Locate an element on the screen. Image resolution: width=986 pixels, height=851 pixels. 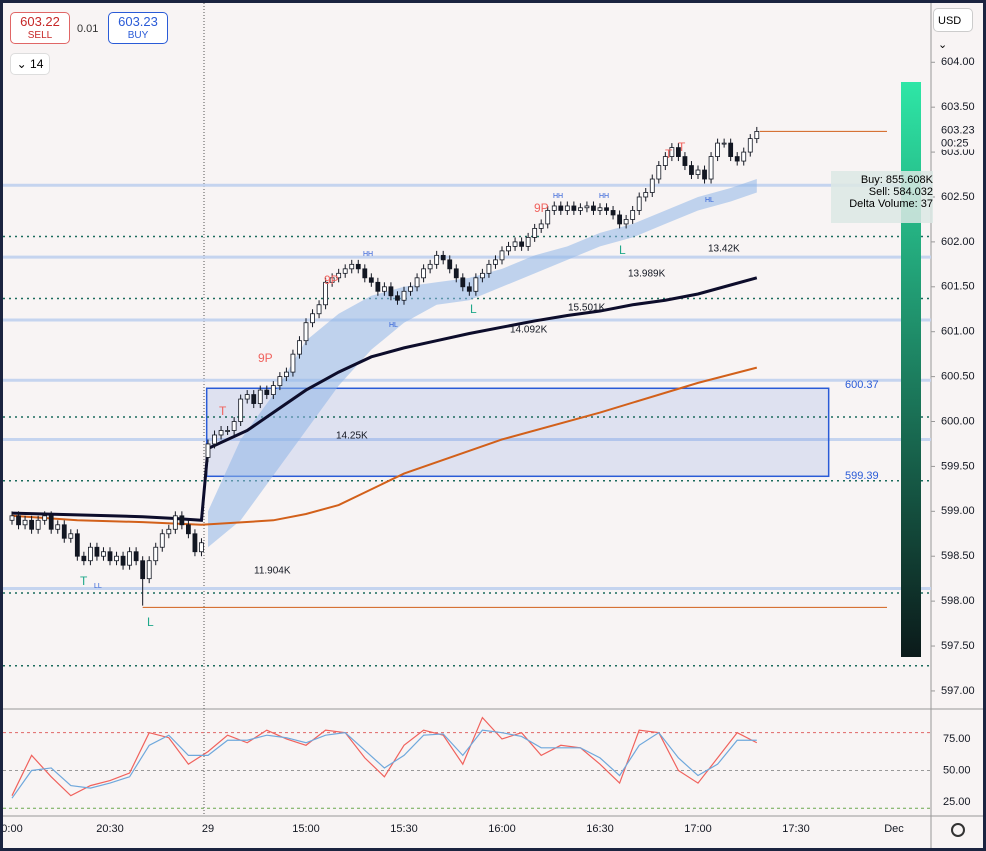
annotation: 14.092K is located at coordinates (529, 330).